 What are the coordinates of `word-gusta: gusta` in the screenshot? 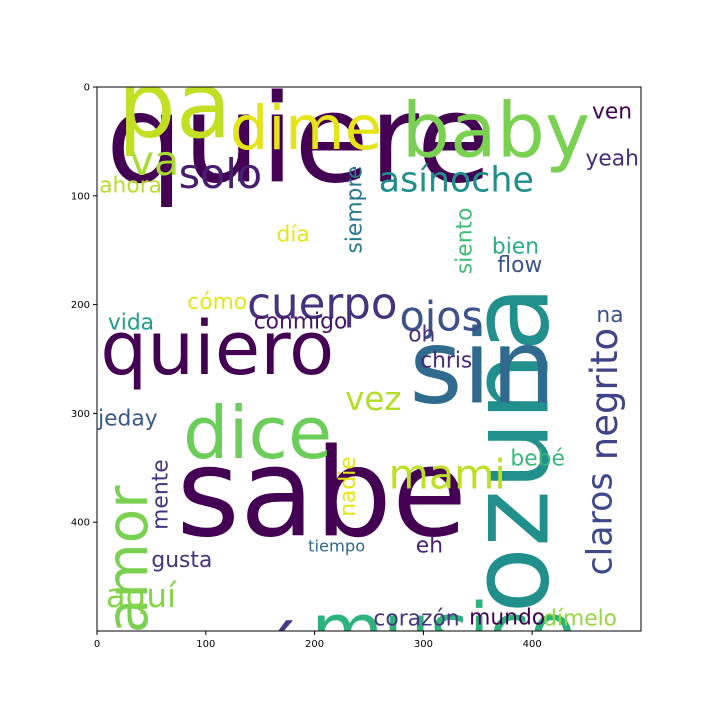 It's located at (181, 560).